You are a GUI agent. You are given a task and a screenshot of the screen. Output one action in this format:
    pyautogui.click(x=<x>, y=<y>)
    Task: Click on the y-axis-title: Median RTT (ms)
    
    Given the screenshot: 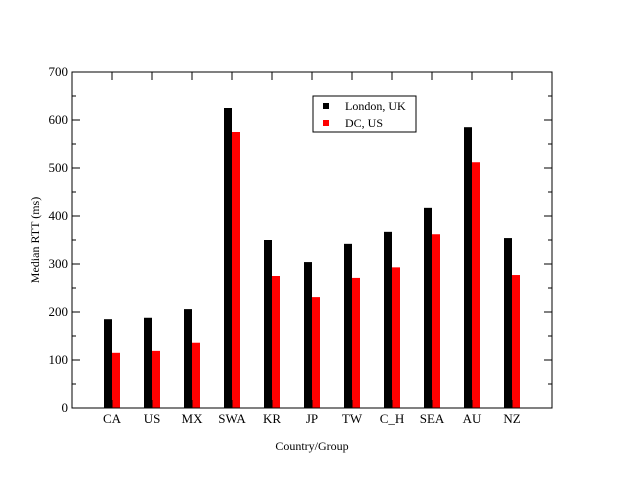 What is the action you would take?
    pyautogui.click(x=35, y=240)
    